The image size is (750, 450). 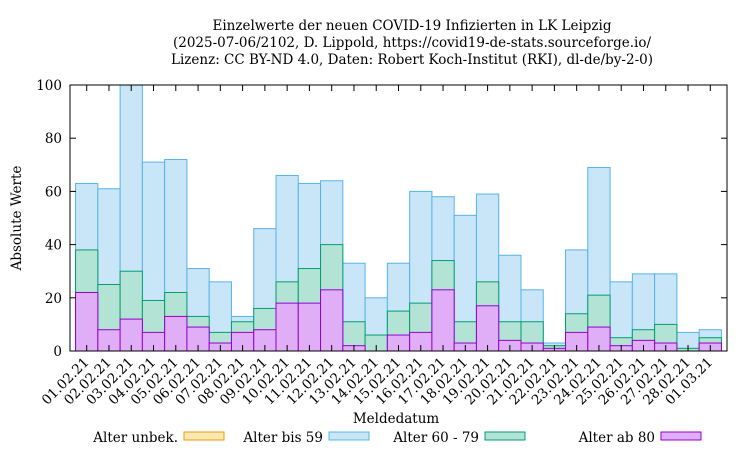 What do you see at coordinates (17, 219) in the screenshot?
I see `y-axis-label: Absolute Werte` at bounding box center [17, 219].